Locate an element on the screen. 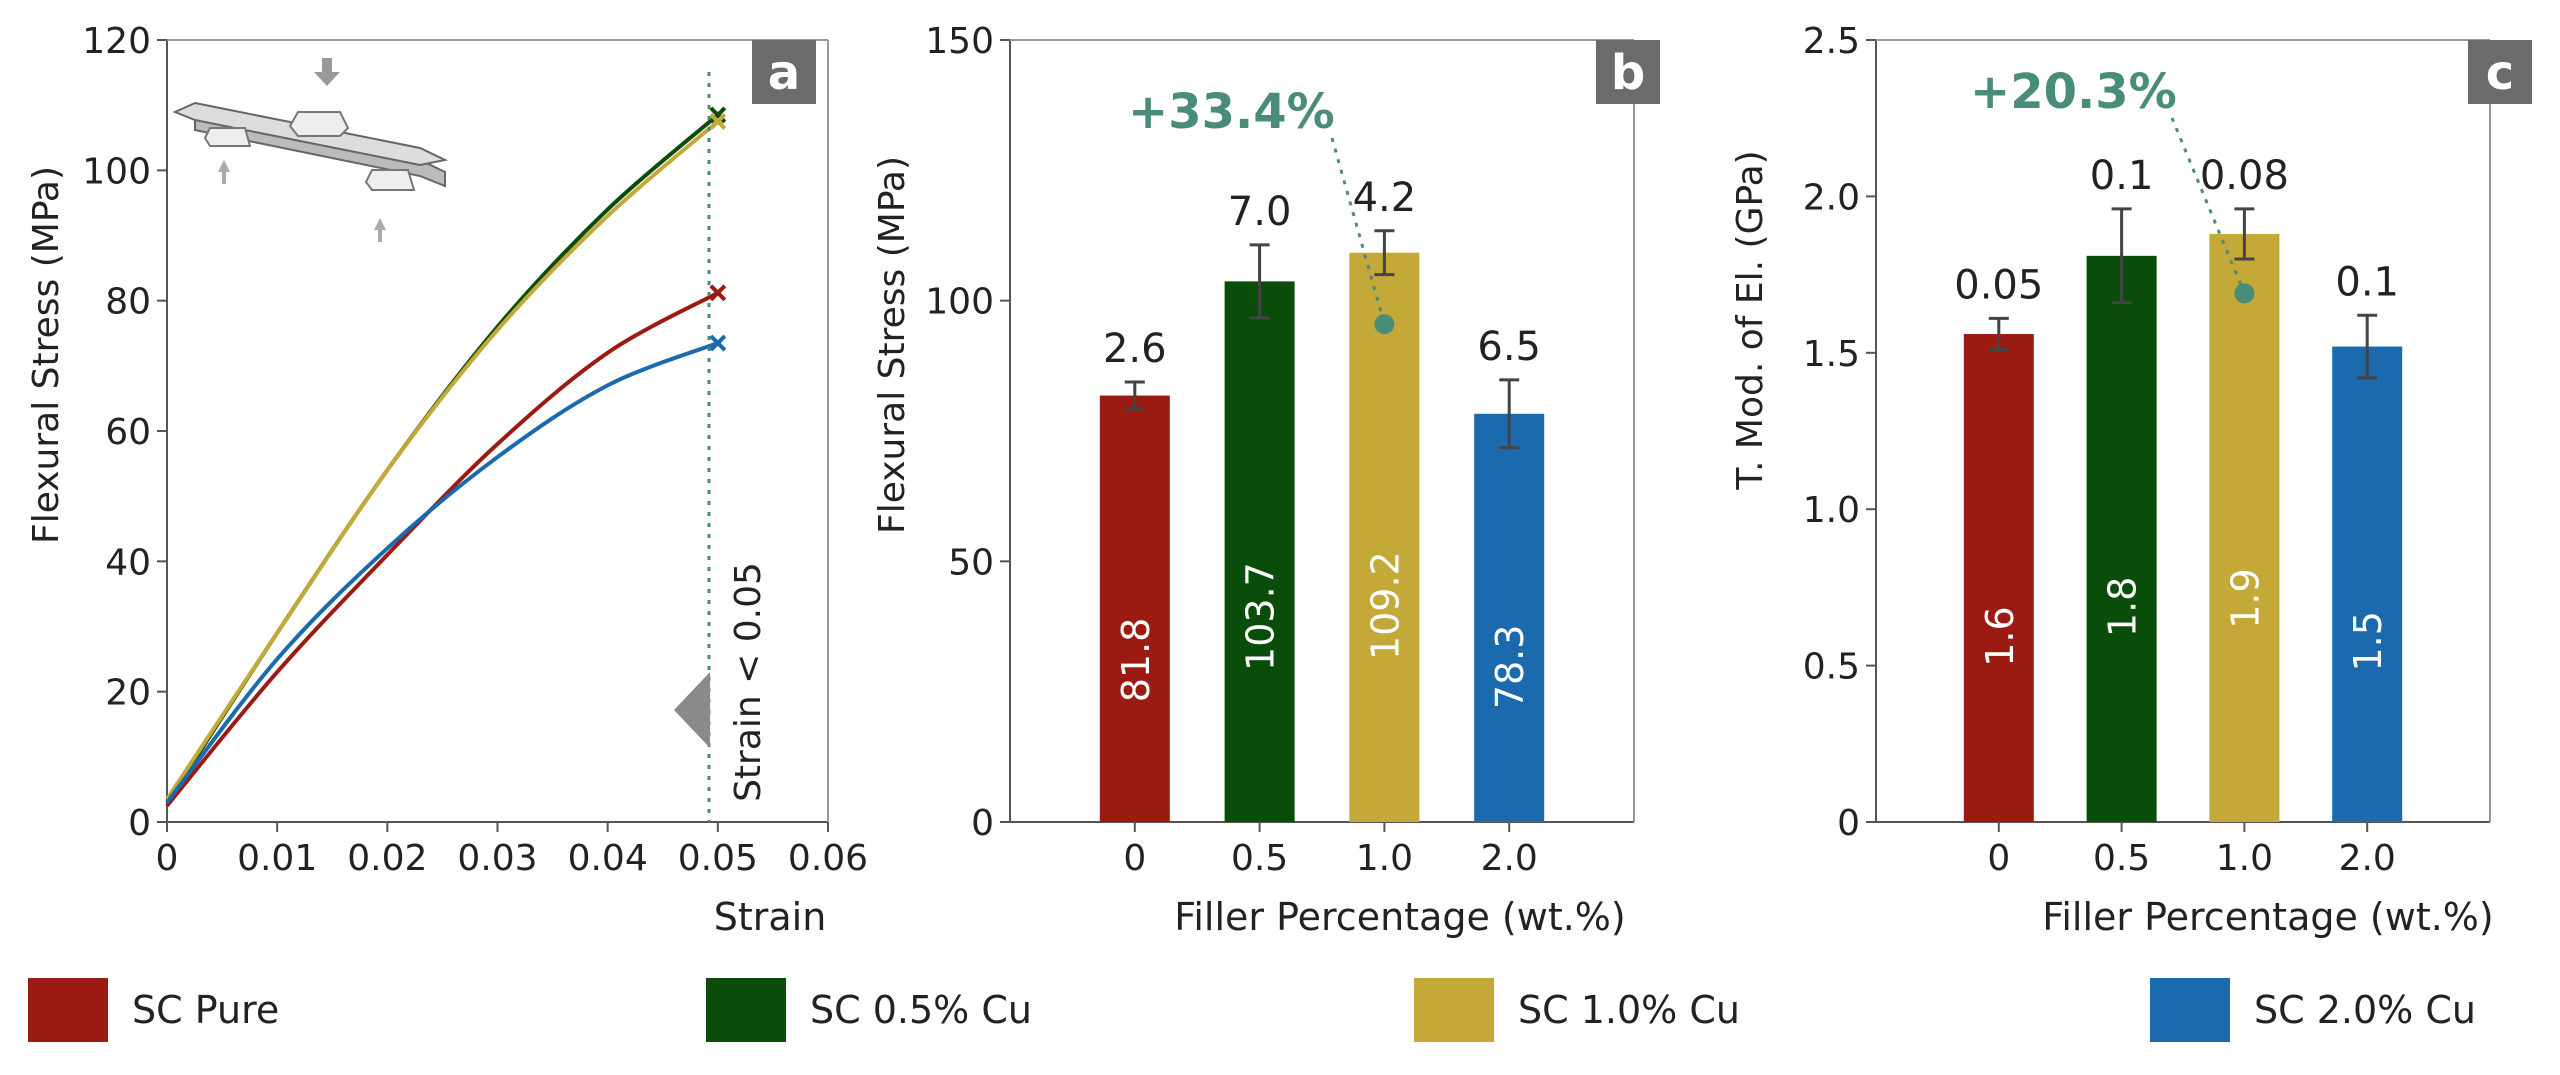 Image resolution: width=2560 pixels, height=1075 pixels. panel-b-xlabel: Filler Percentage (wt.%) is located at coordinates (1400, 917).